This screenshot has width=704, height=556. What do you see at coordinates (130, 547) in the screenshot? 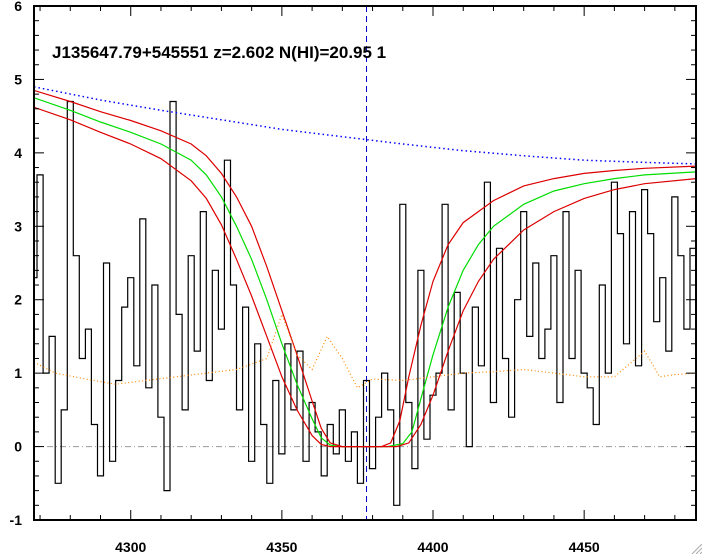
I see `x-tick-label: 4300` at bounding box center [130, 547].